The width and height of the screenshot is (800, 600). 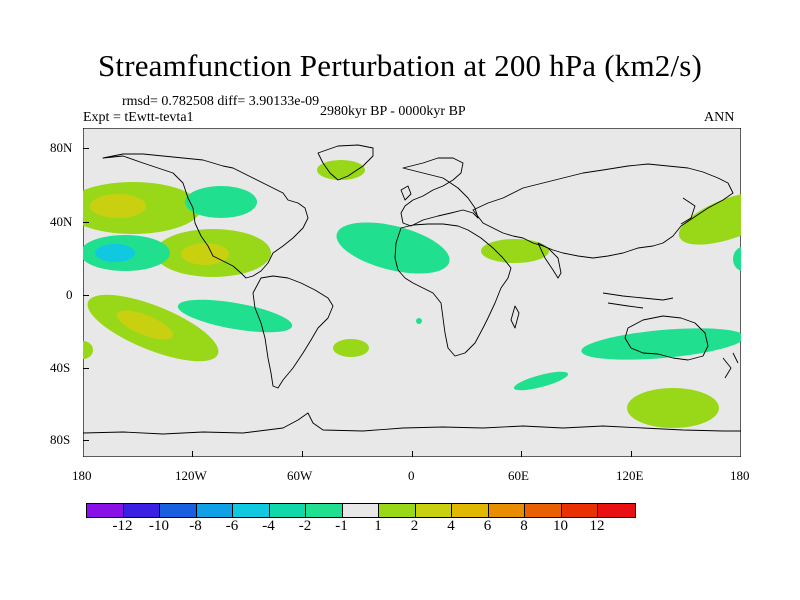 I want to click on anomaly-npac-positive-core, so click(x=118, y=206).